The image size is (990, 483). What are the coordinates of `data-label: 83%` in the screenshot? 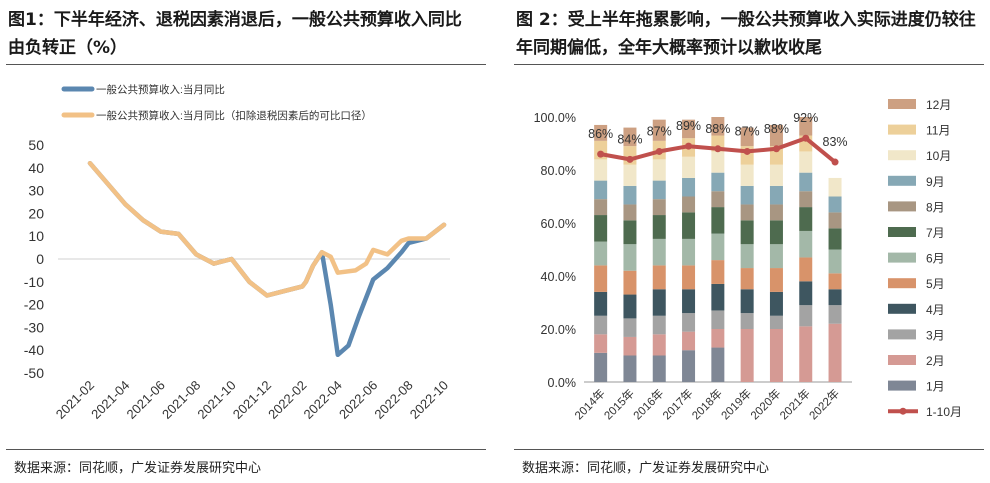 It's located at (835, 142).